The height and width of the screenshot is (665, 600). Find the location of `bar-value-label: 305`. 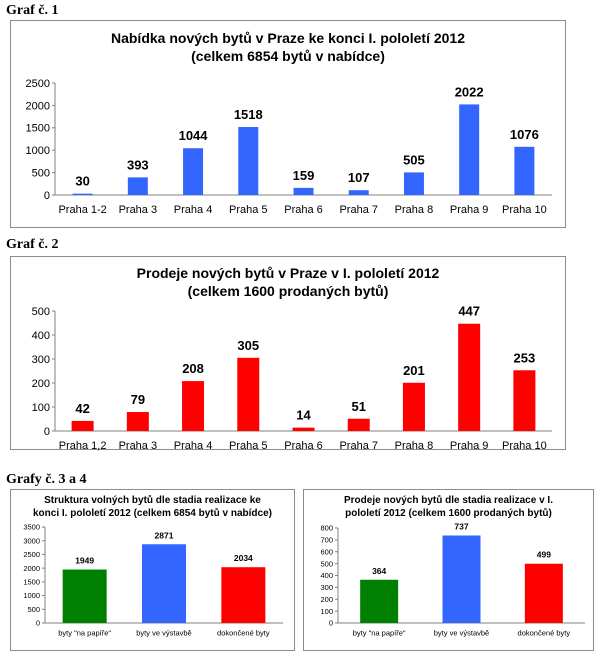

bar-value-label: 305 is located at coordinates (248, 345).